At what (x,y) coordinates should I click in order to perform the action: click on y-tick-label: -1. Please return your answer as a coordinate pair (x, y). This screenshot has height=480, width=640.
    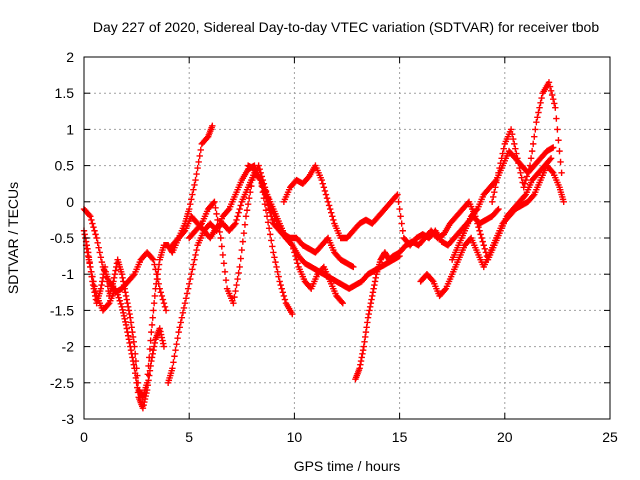
    Looking at the image, I should click on (68, 274).